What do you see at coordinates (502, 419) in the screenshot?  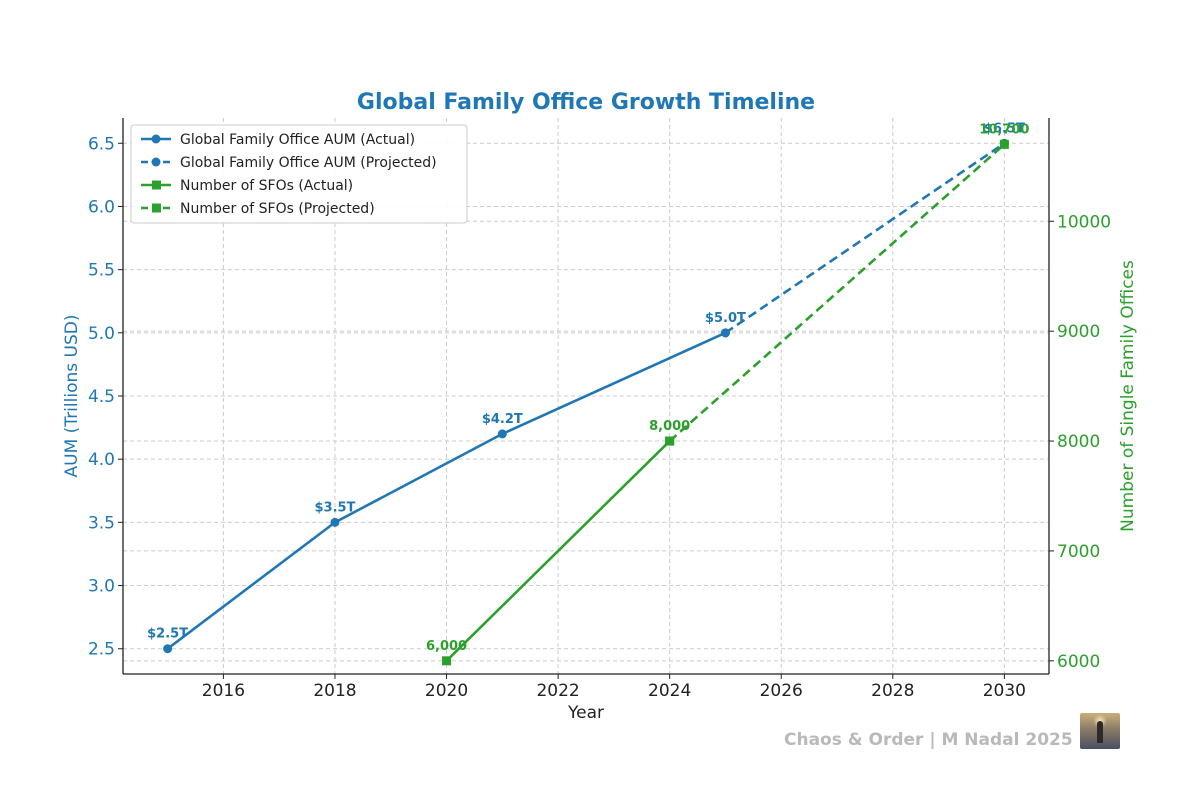 I see `data-label: $4.2T` at bounding box center [502, 419].